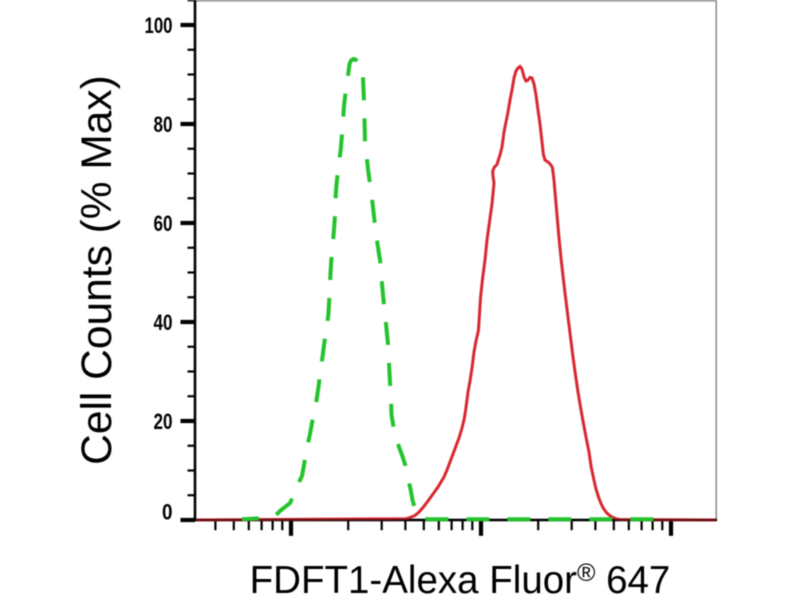  Describe the element at coordinates (167, 512) in the screenshot. I see `svg-text: 0` at that location.